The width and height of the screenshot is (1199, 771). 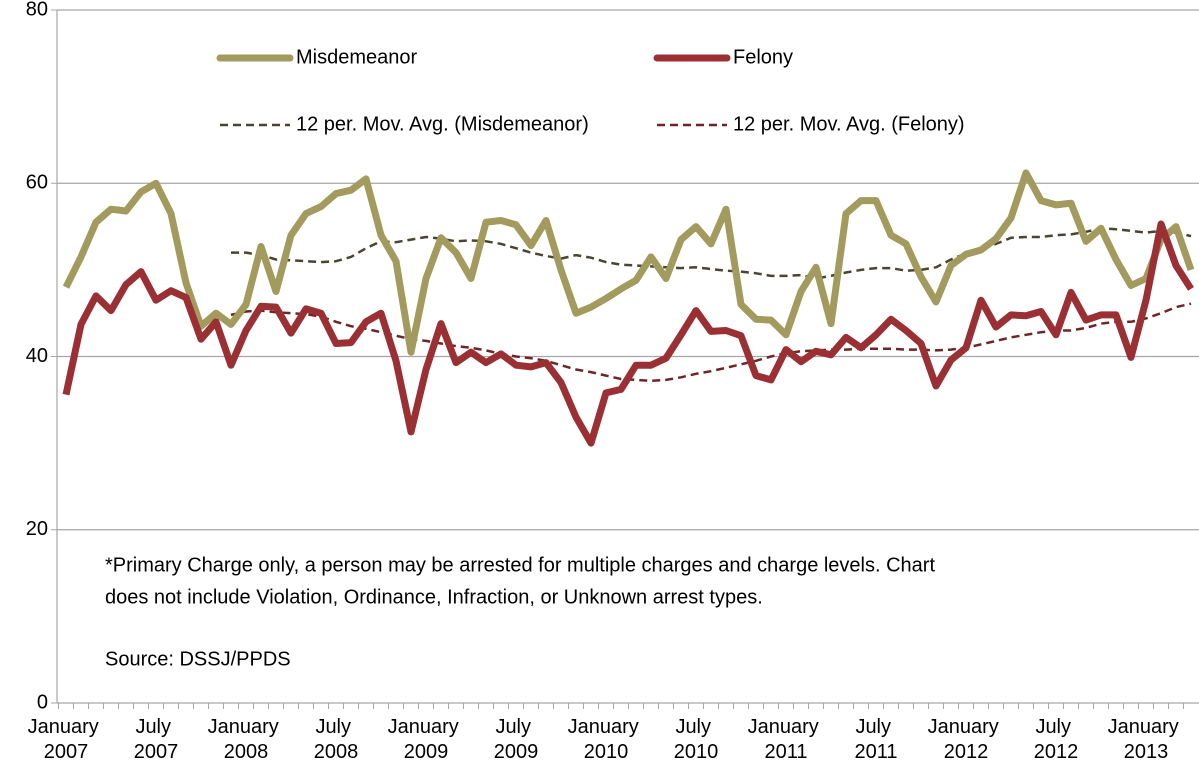 What do you see at coordinates (336, 739) in the screenshot?
I see `x-tick-label: July 2008` at bounding box center [336, 739].